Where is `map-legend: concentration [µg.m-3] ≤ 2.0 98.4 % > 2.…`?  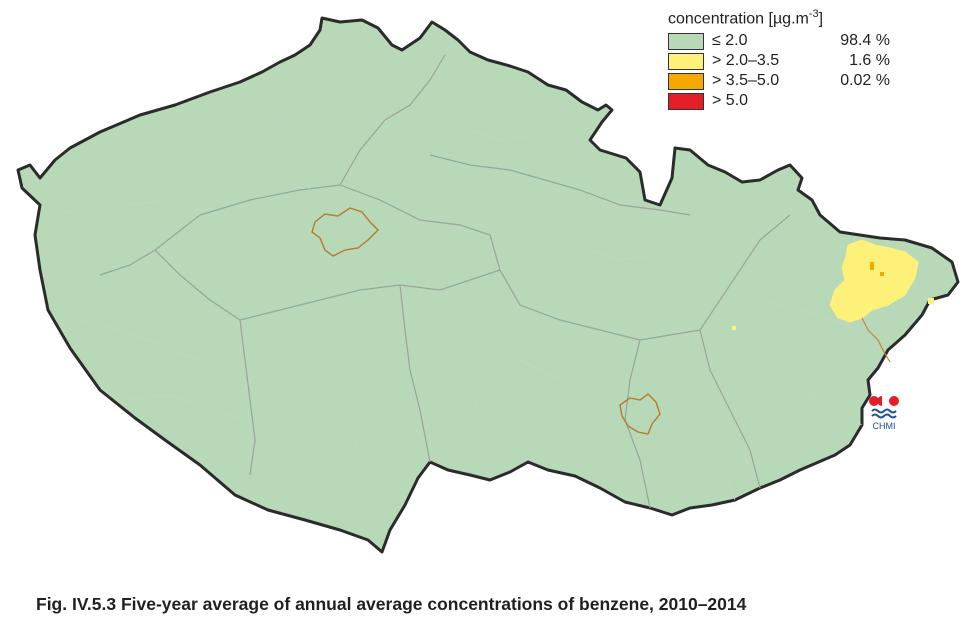 map-legend: concentration [µg.m-3] ≤ 2.0 98.4 % > 2.… is located at coordinates (798, 57).